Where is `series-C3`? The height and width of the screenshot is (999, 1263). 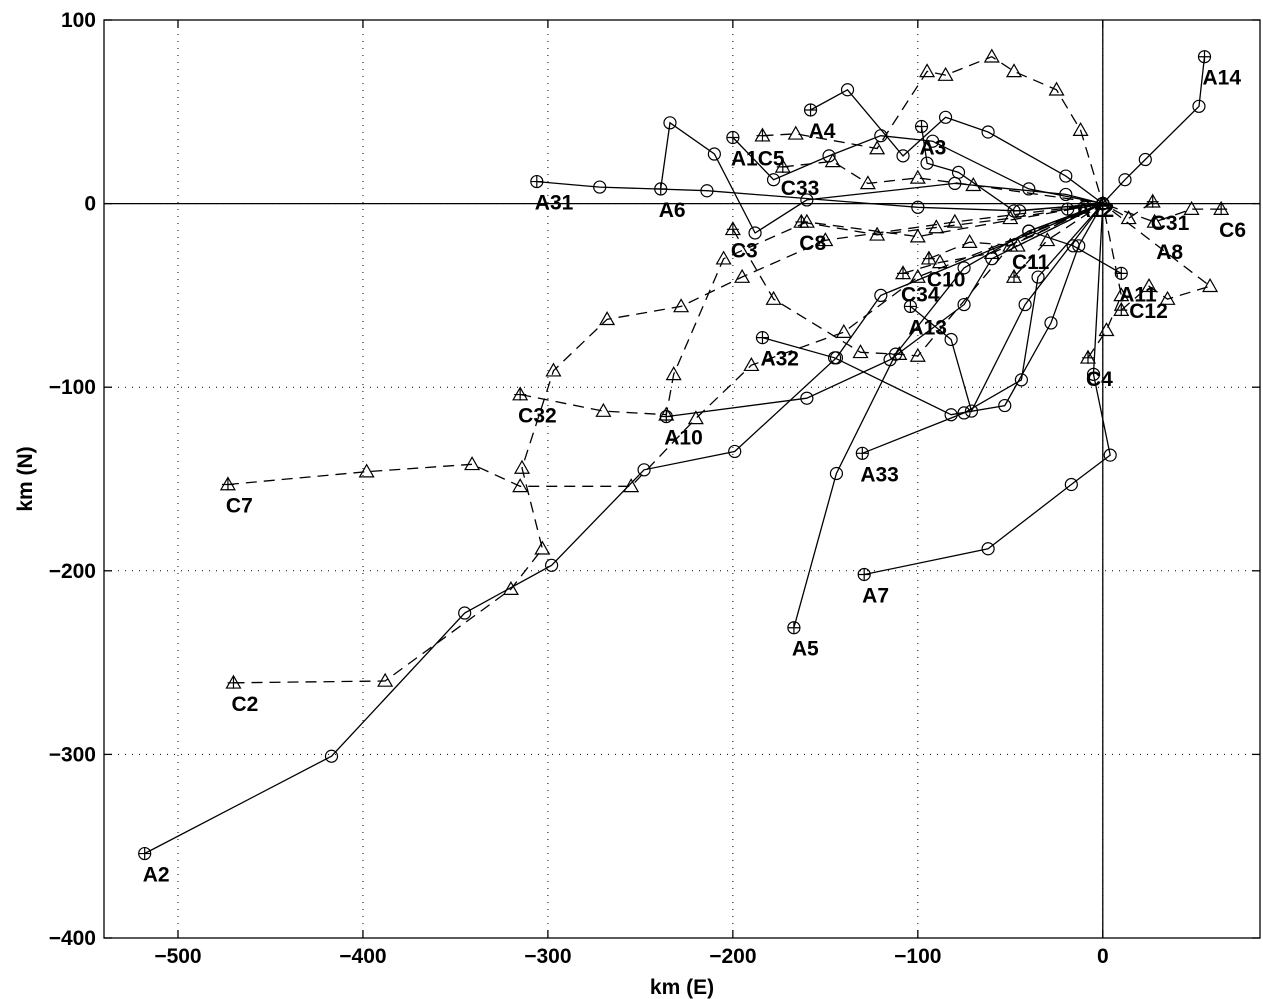 series-C3 is located at coordinates (917, 278).